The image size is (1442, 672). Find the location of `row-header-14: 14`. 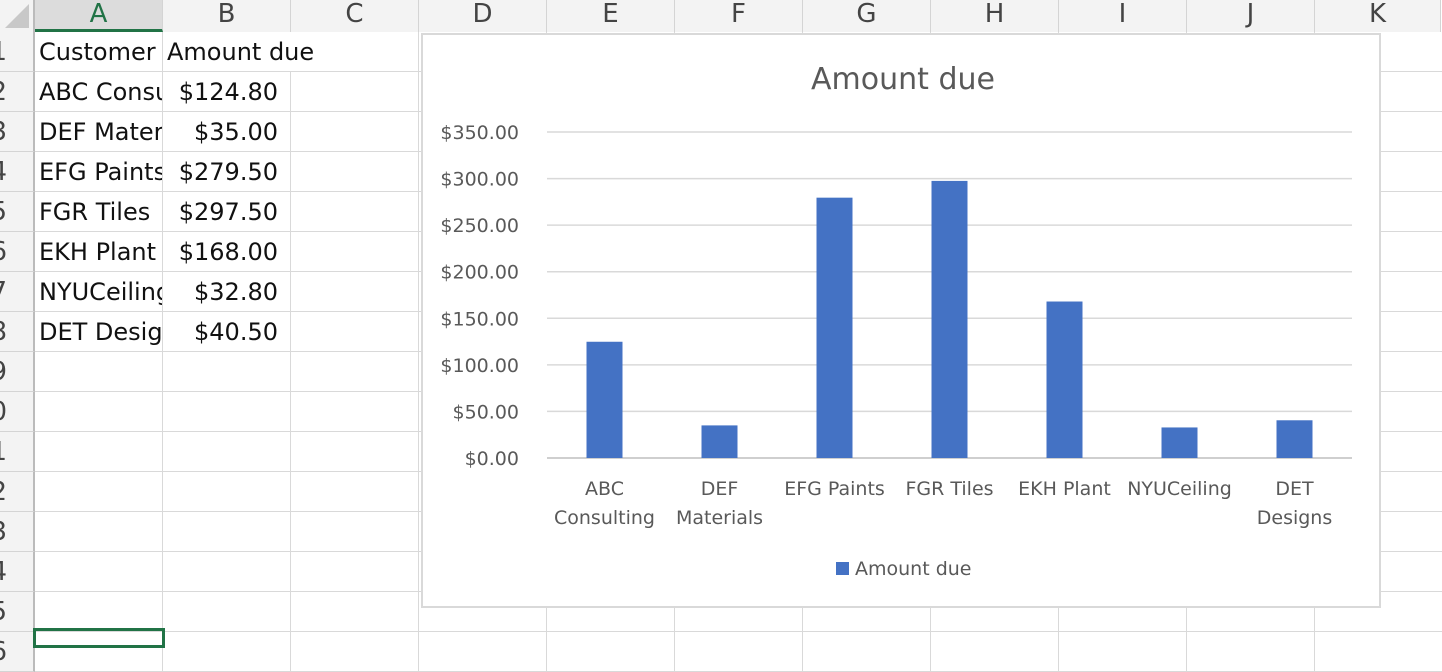

row-header-14: 14 is located at coordinates (17, 572).